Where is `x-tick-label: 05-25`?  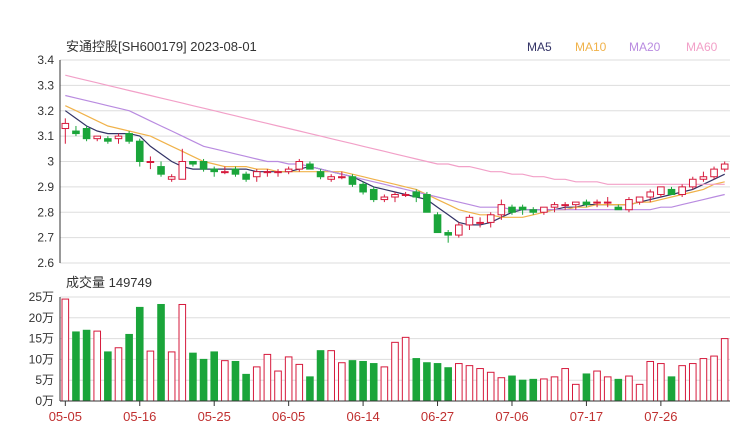 x-tick-label: 05-25 is located at coordinates (214, 416).